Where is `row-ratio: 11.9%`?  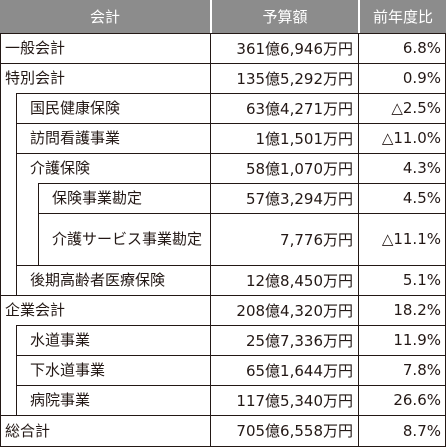
row-ratio: 11.9% is located at coordinates (417, 340).